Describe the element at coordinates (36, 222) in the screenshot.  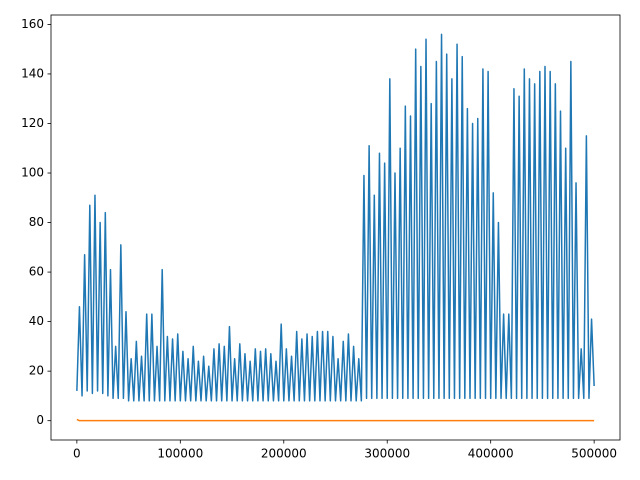
I see `y-tick-label: 80` at that location.